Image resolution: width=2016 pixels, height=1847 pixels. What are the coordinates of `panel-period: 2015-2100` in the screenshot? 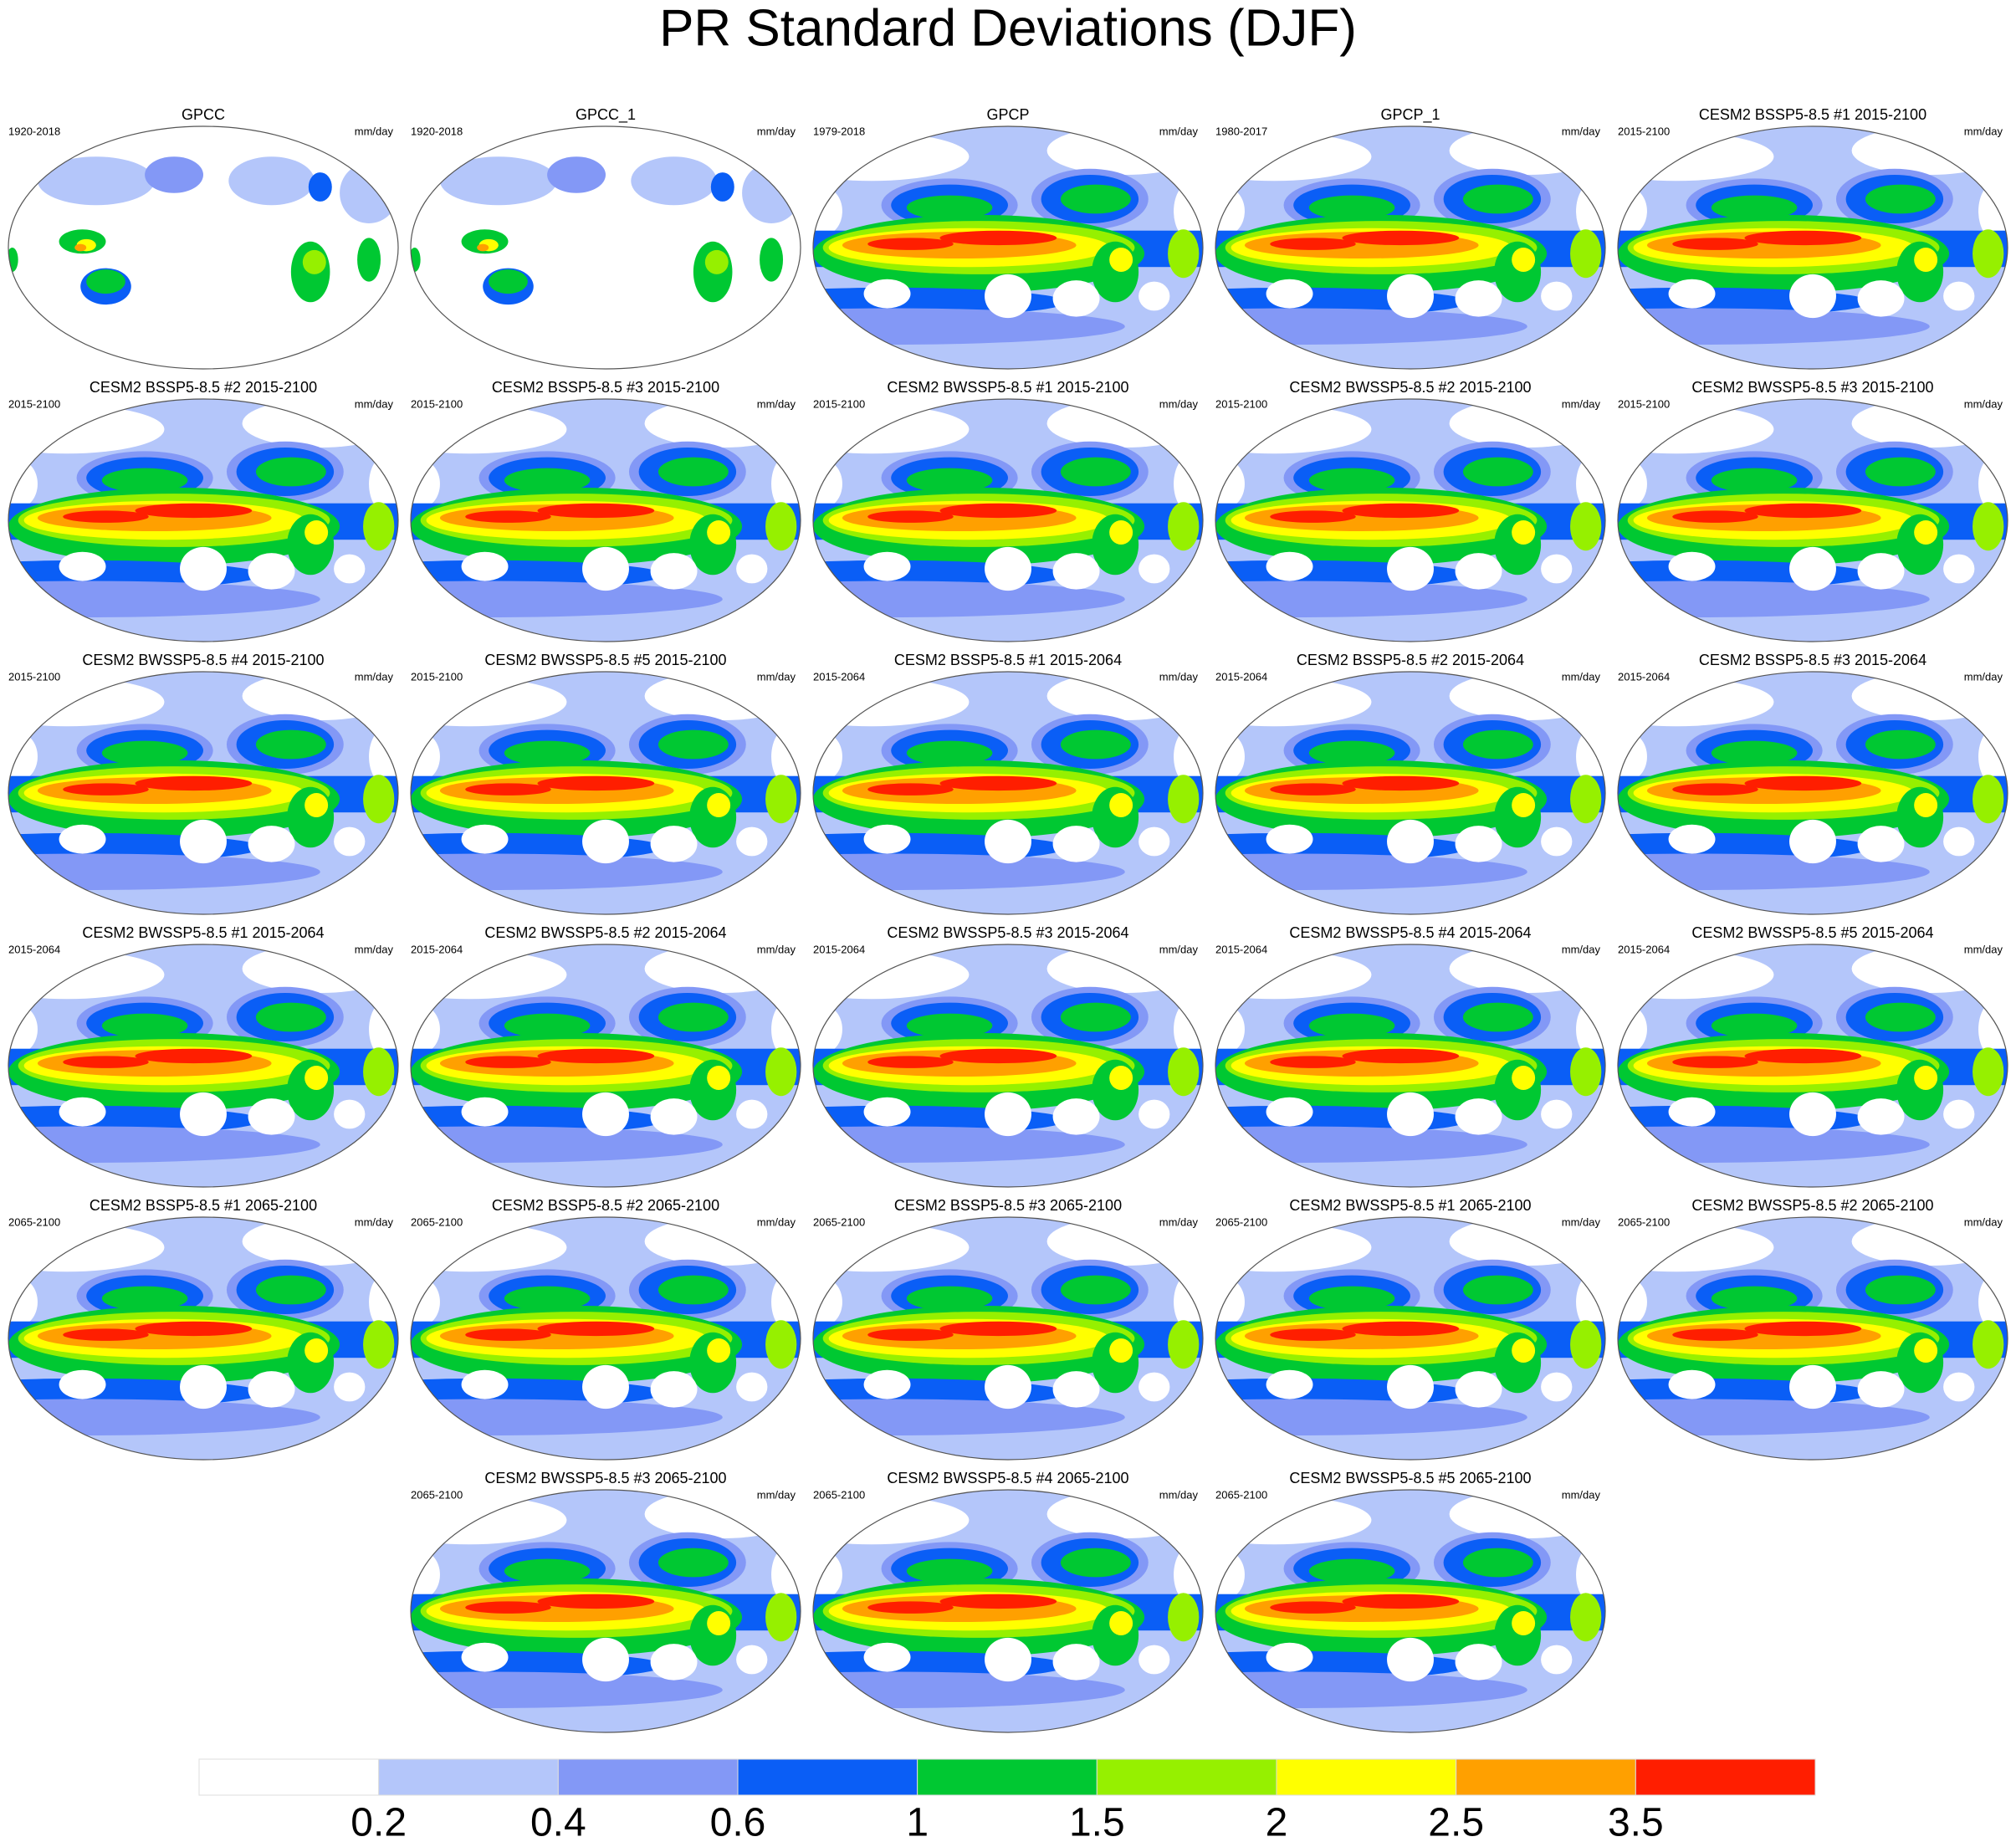 It's located at (1644, 131).